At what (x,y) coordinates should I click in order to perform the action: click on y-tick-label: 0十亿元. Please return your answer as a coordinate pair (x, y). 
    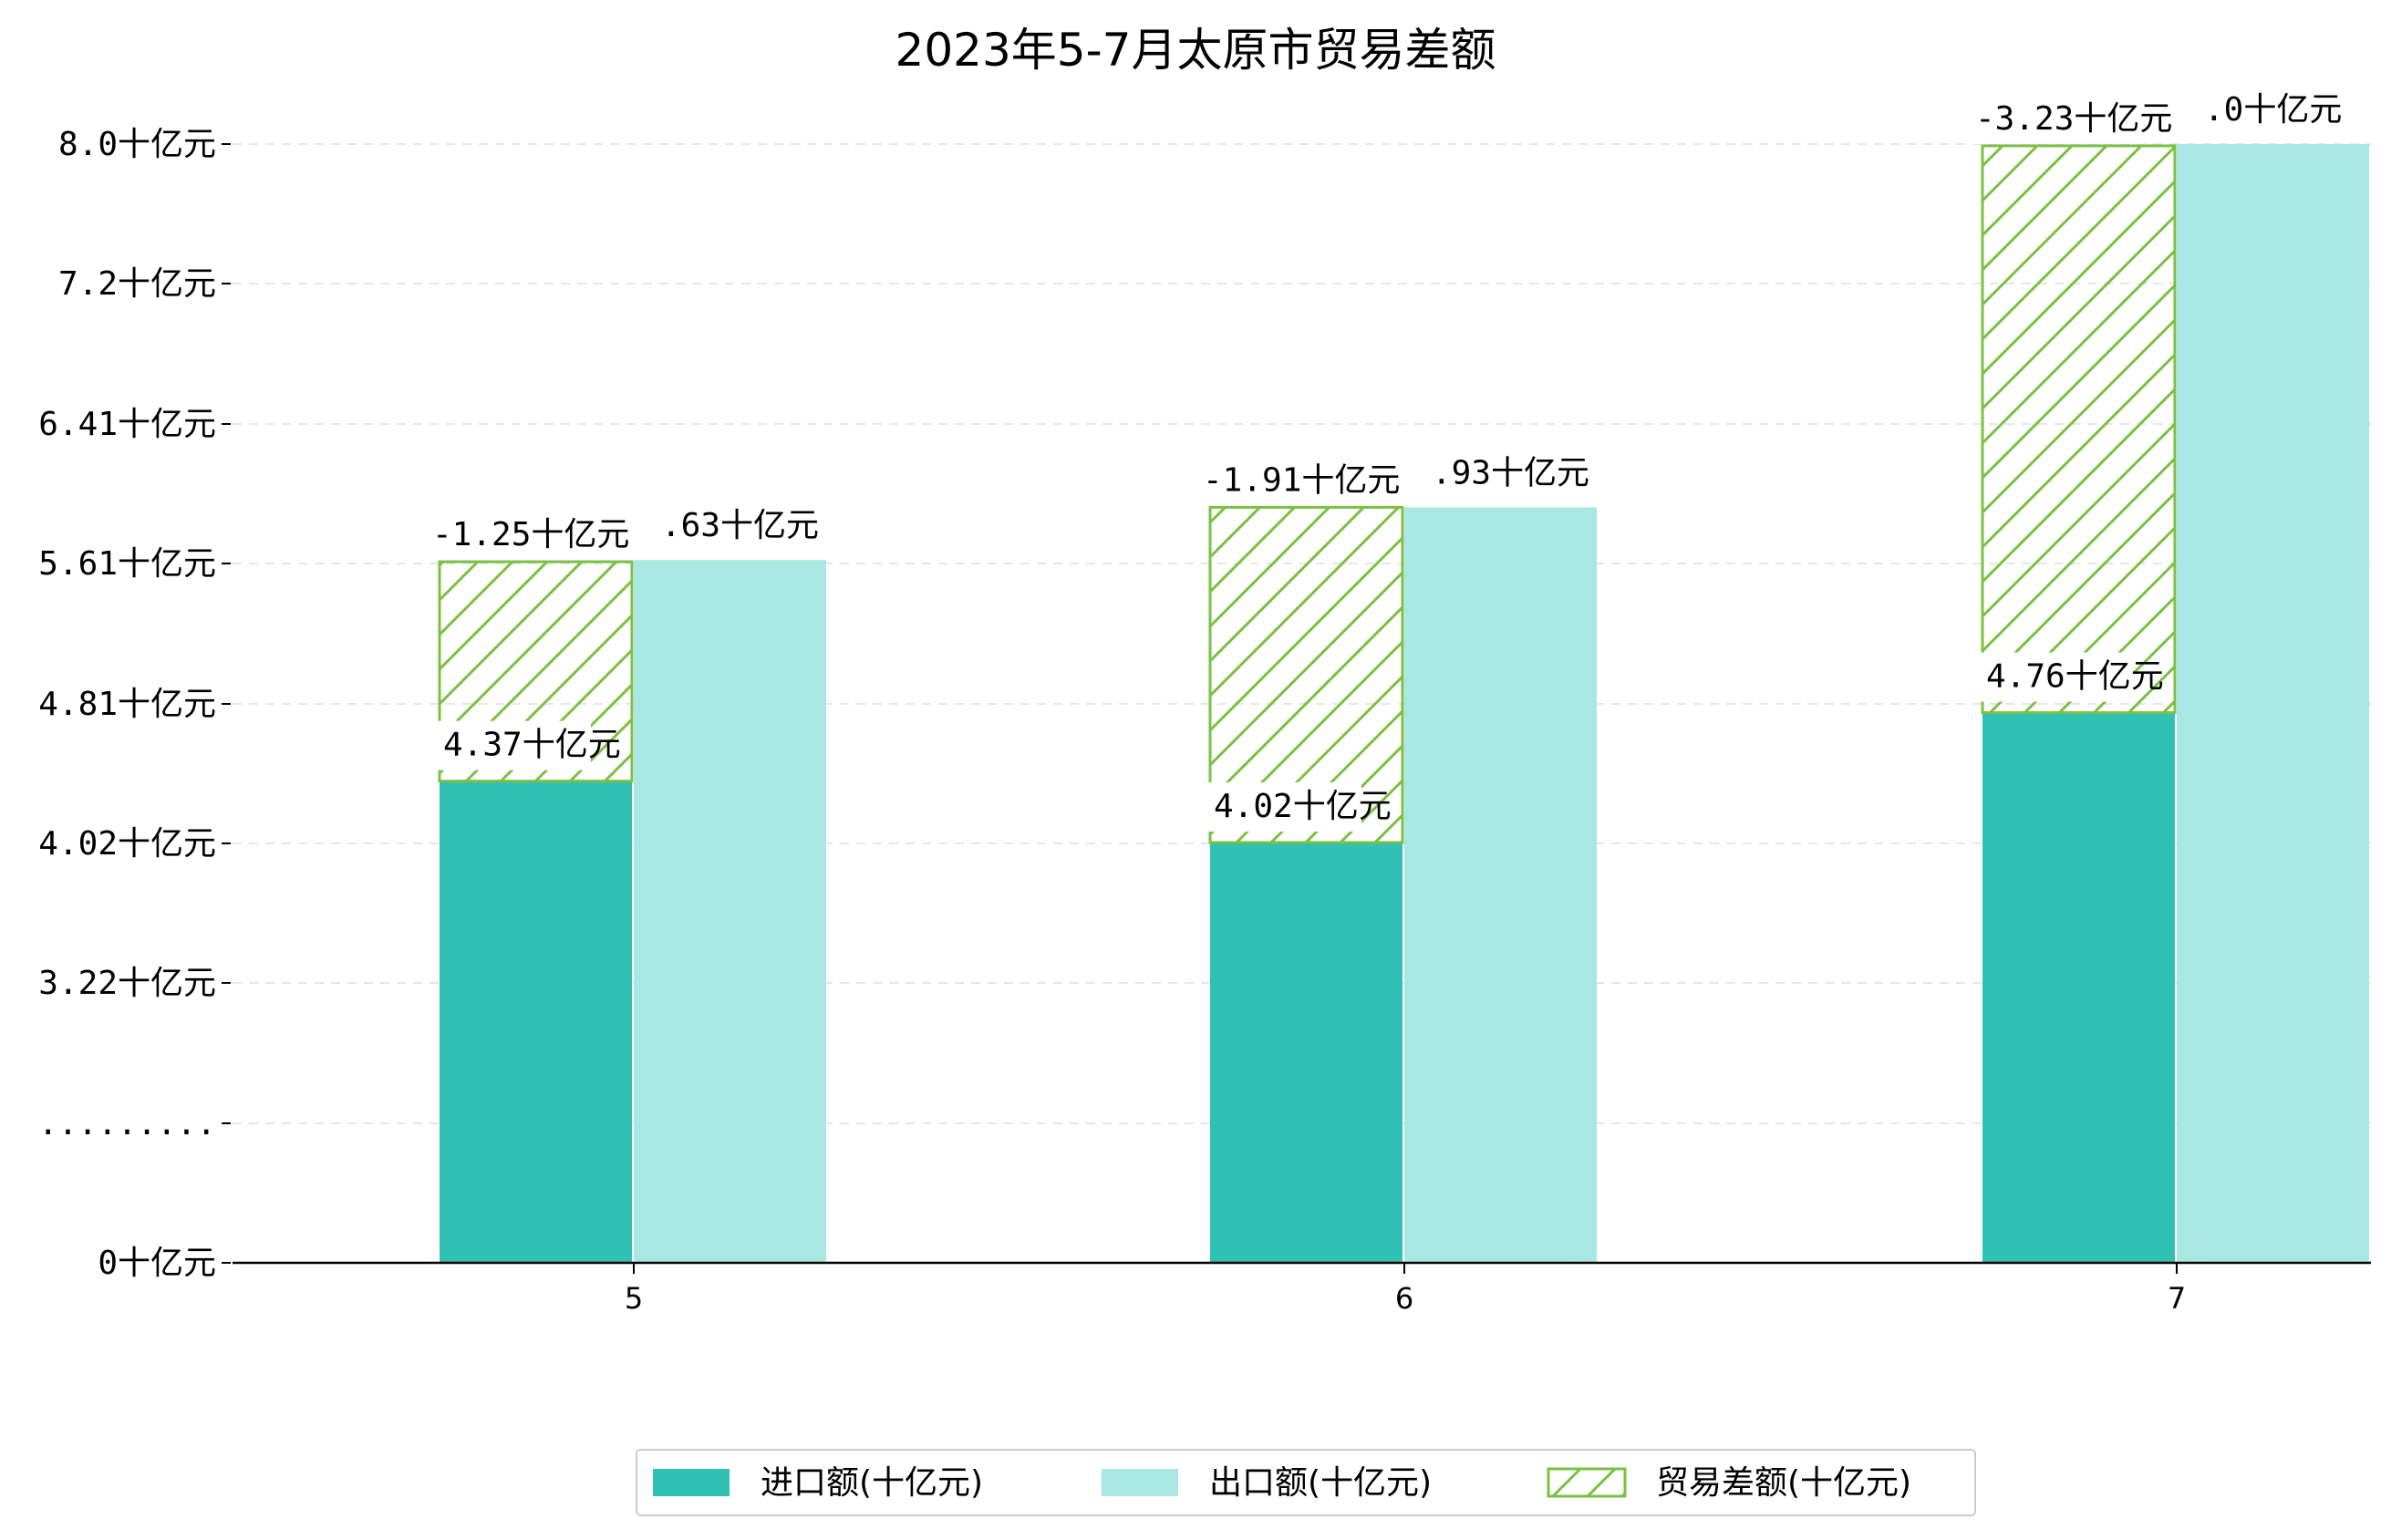
    Looking at the image, I should click on (157, 1263).